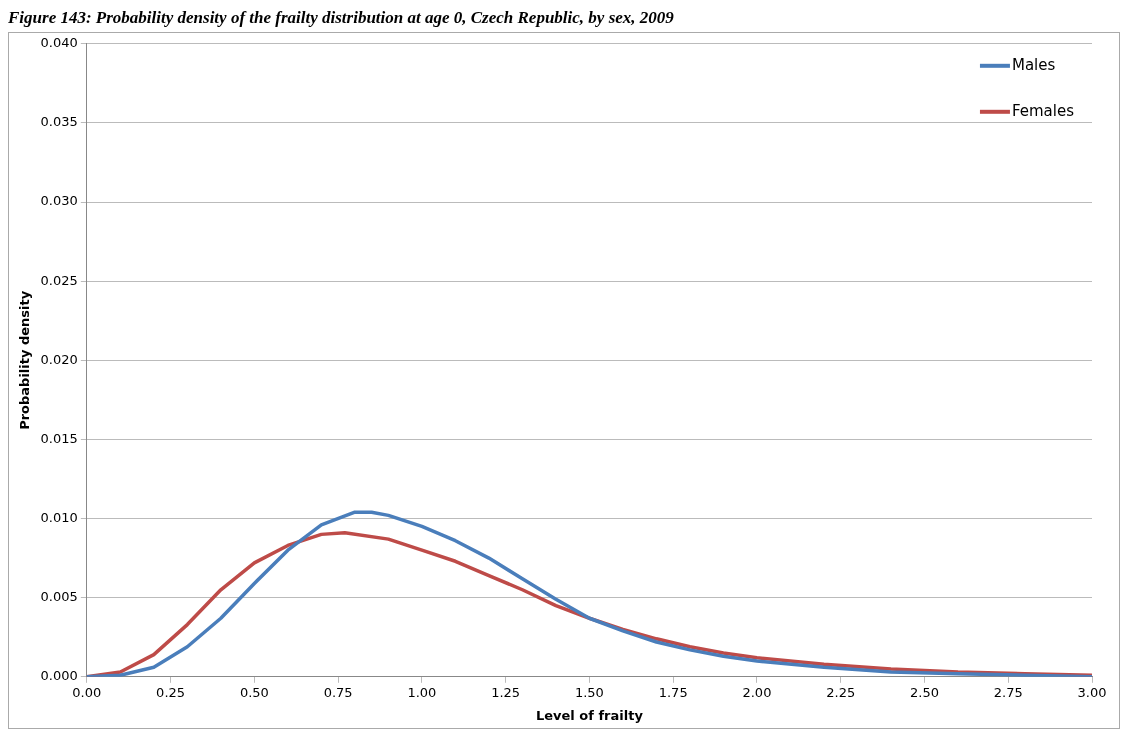 This screenshot has height=740, width=1131. I want to click on y-tick-label: 0.030, so click(59, 201).